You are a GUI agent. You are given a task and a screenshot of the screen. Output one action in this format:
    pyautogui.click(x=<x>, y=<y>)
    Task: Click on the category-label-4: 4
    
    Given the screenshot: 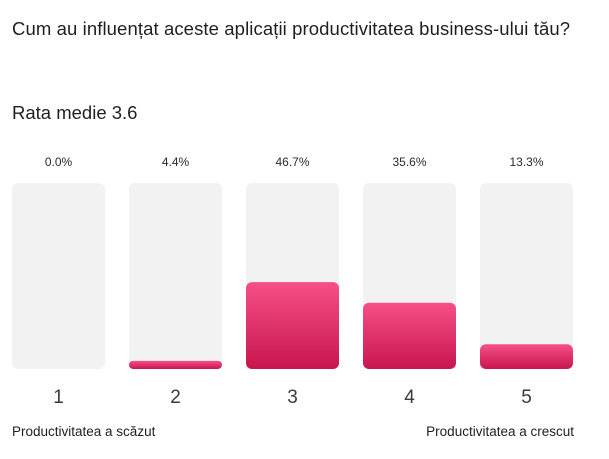 What is the action you would take?
    pyautogui.click(x=409, y=397)
    